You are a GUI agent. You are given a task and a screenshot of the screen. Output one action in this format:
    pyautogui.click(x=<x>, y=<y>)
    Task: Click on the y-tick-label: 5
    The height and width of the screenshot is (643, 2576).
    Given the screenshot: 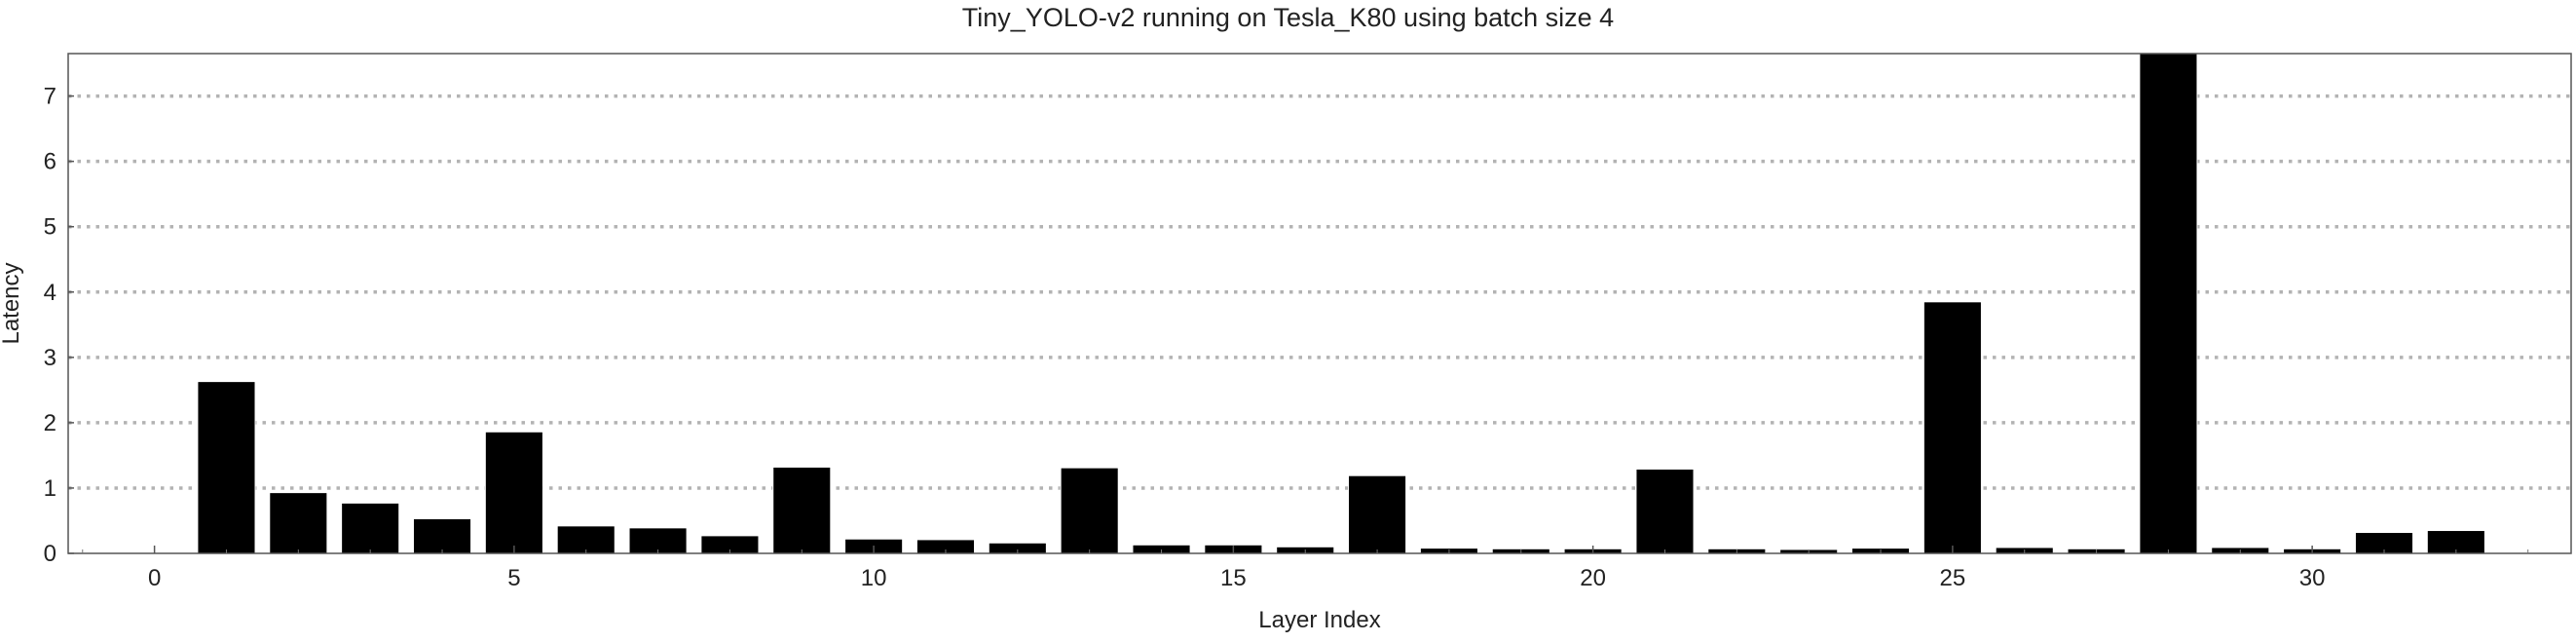 What is the action you would take?
    pyautogui.click(x=50, y=227)
    